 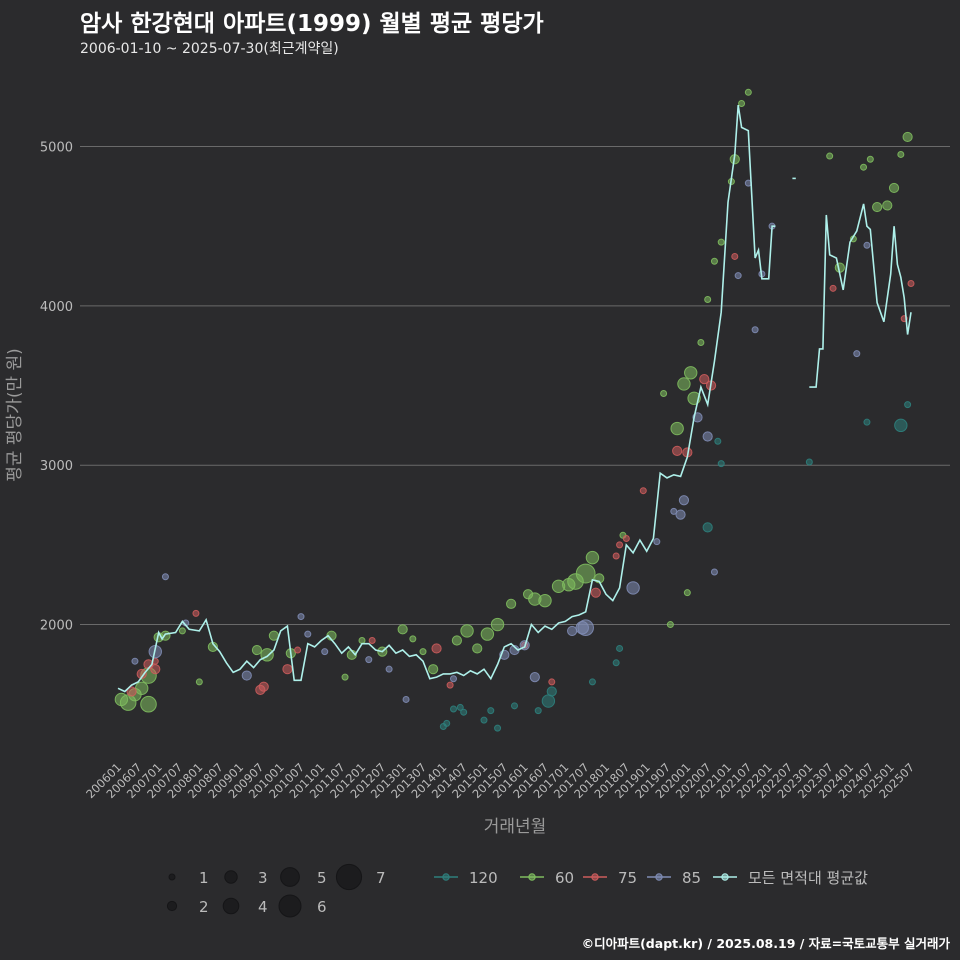 What do you see at coordinates (312, 24) in the screenshot?
I see `chart-title: 암사 한강현대 아파트(1999) 월별 평균 평당가` at bounding box center [312, 24].